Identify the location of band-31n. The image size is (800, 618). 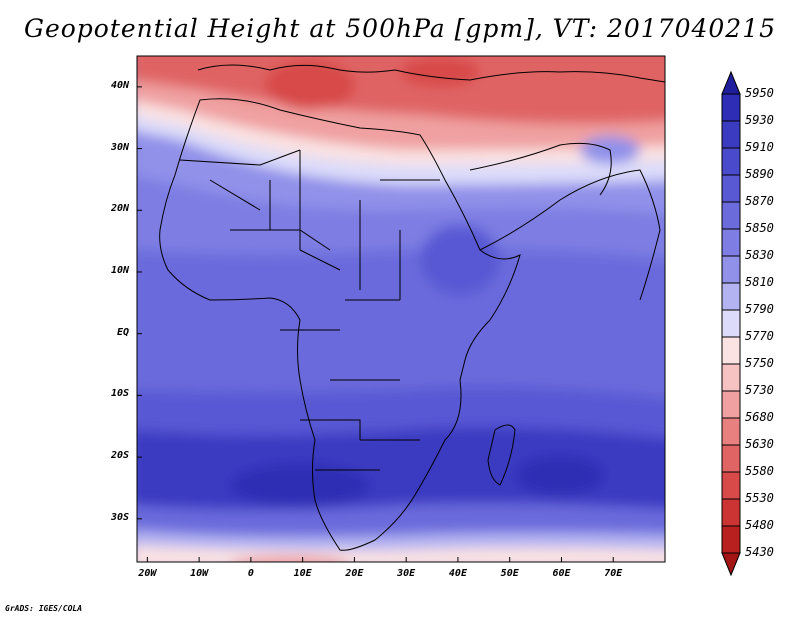
(401, 150).